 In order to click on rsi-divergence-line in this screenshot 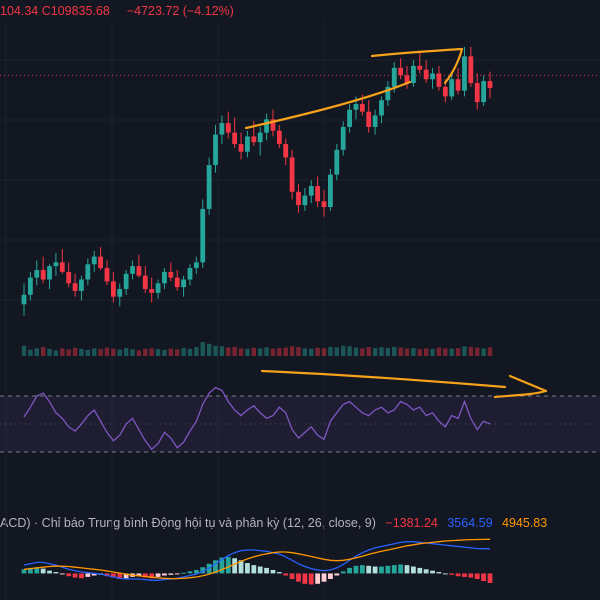, I will do `click(383, 379)`.